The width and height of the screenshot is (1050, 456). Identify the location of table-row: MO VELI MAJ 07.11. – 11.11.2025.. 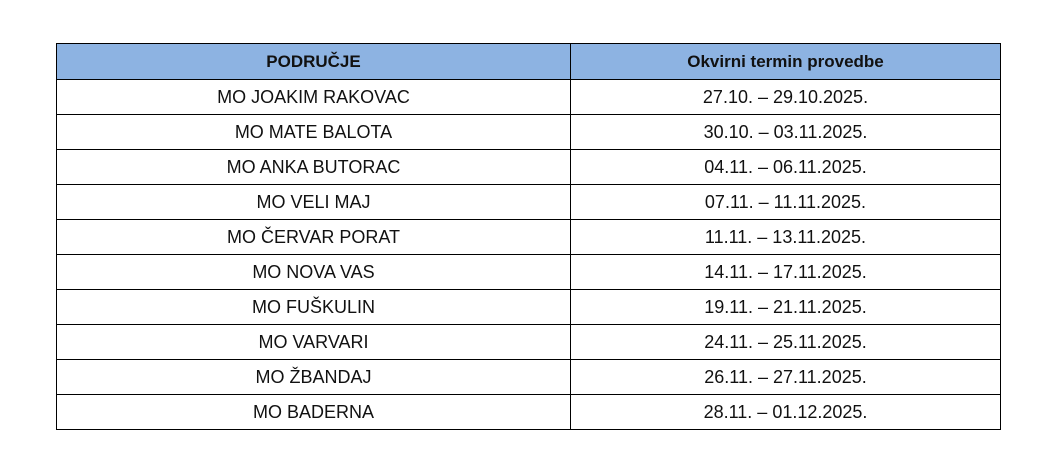
(528, 202).